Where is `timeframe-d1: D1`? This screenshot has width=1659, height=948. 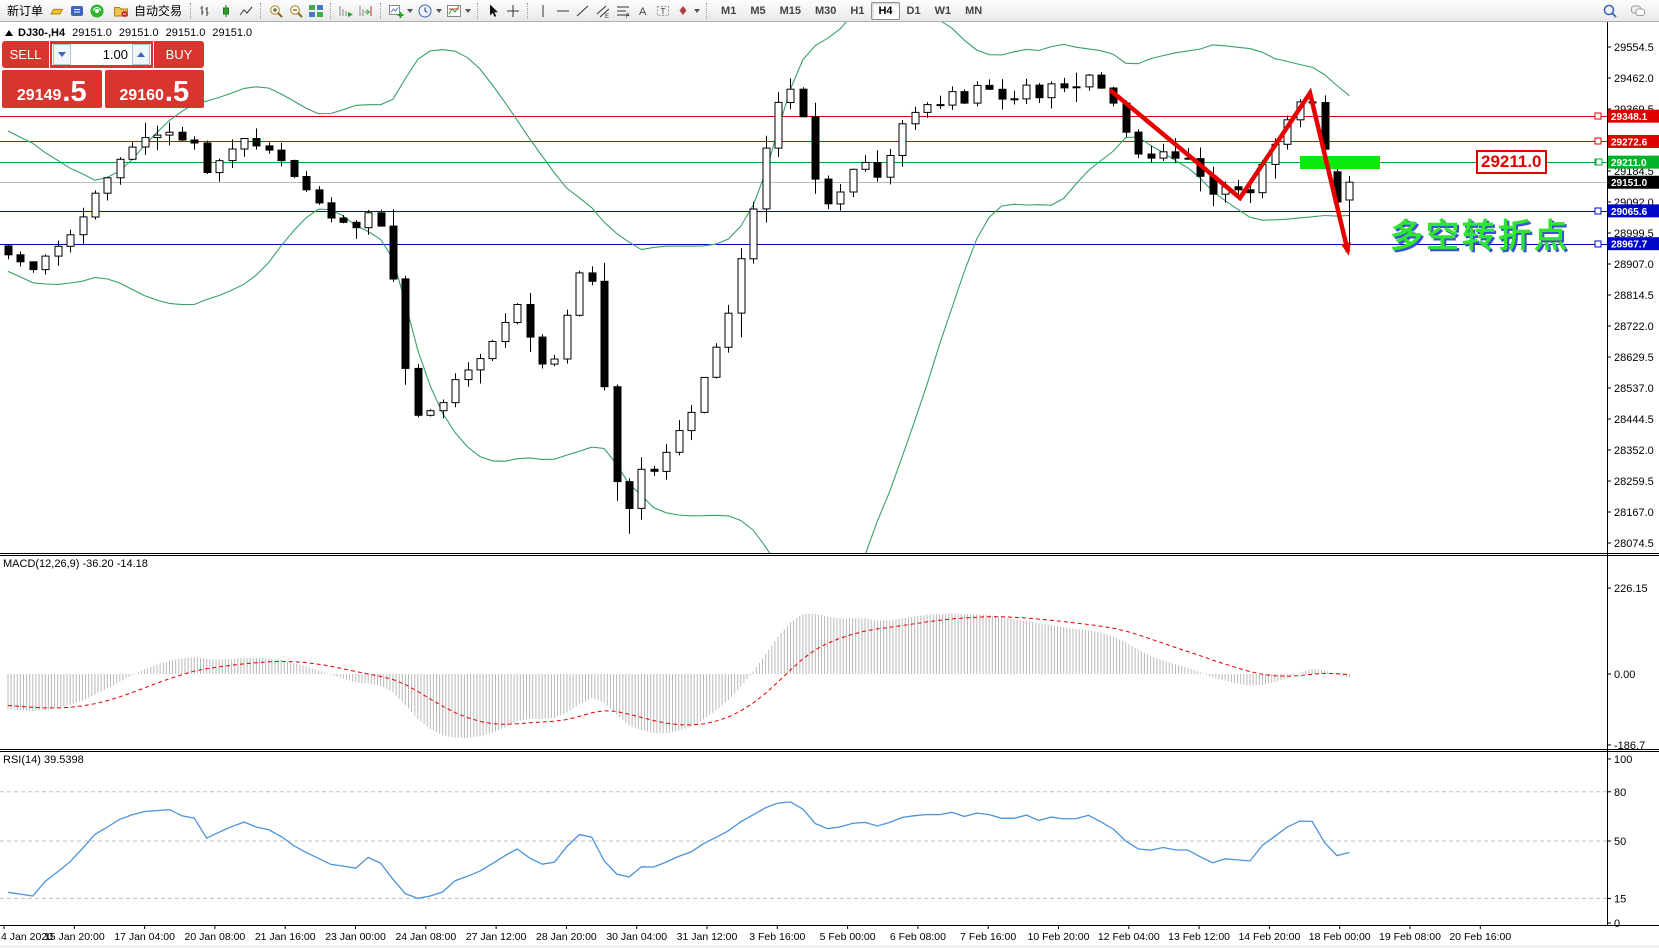 timeframe-d1: D1 is located at coordinates (913, 10).